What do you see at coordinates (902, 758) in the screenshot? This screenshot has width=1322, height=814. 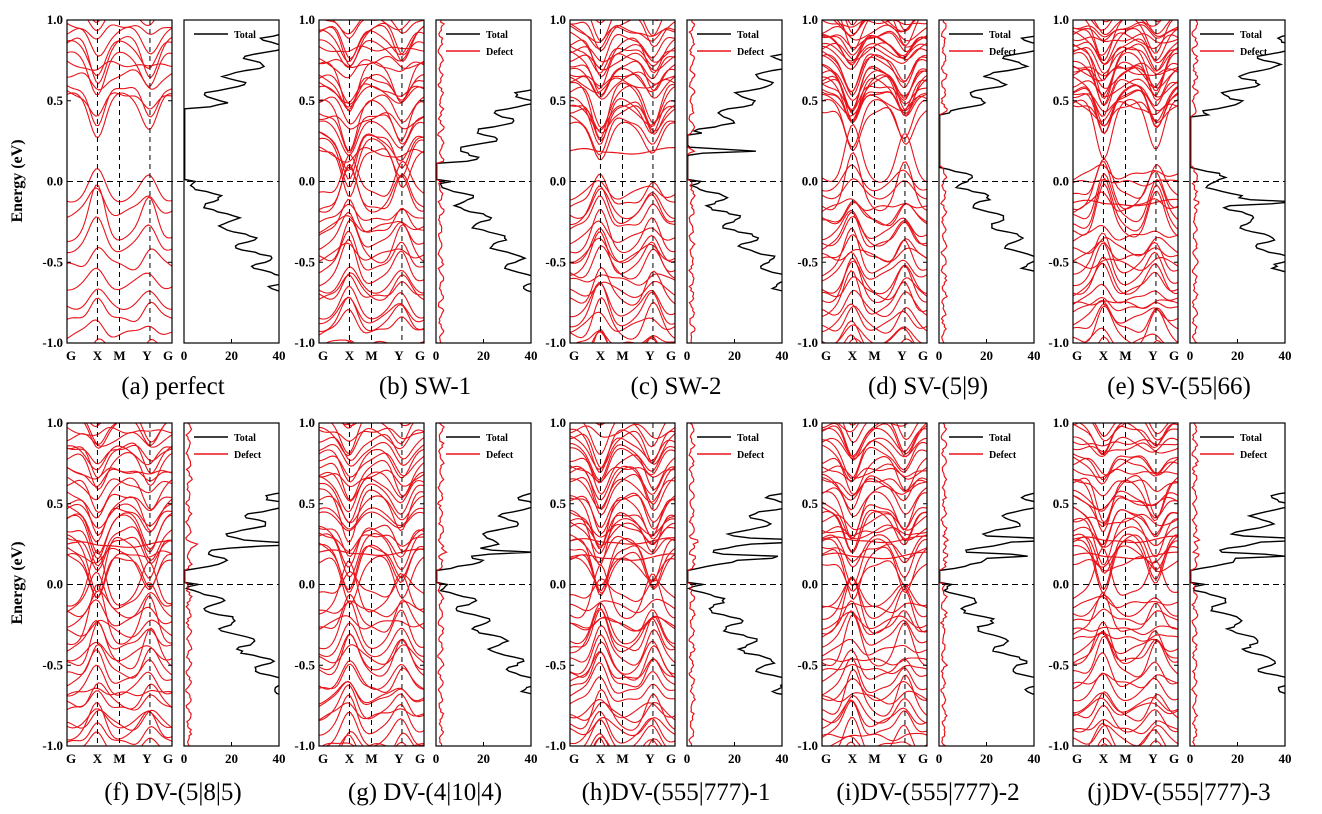 I see `k-label: Y` at bounding box center [902, 758].